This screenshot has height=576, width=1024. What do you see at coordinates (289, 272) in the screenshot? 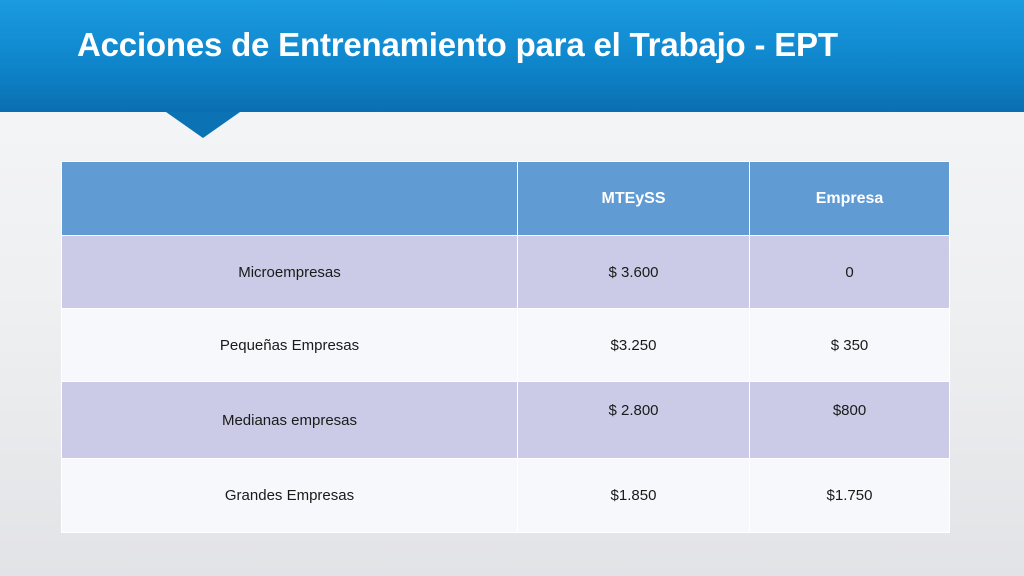
I see `row-label: Microempresas` at bounding box center [289, 272].